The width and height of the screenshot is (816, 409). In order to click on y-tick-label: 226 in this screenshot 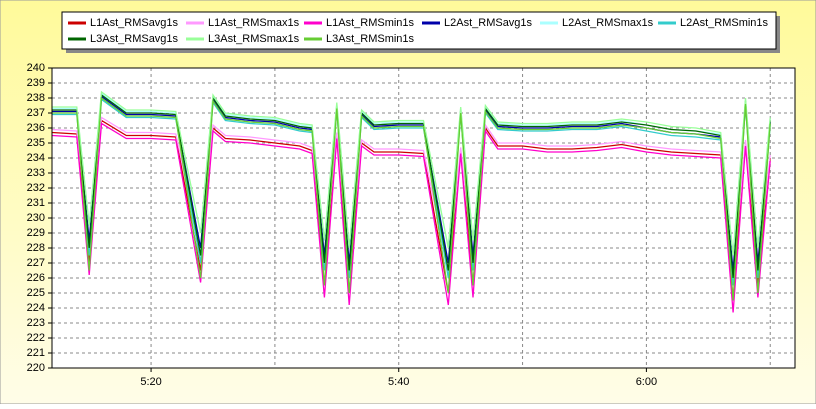, I will do `click(36, 278)`.